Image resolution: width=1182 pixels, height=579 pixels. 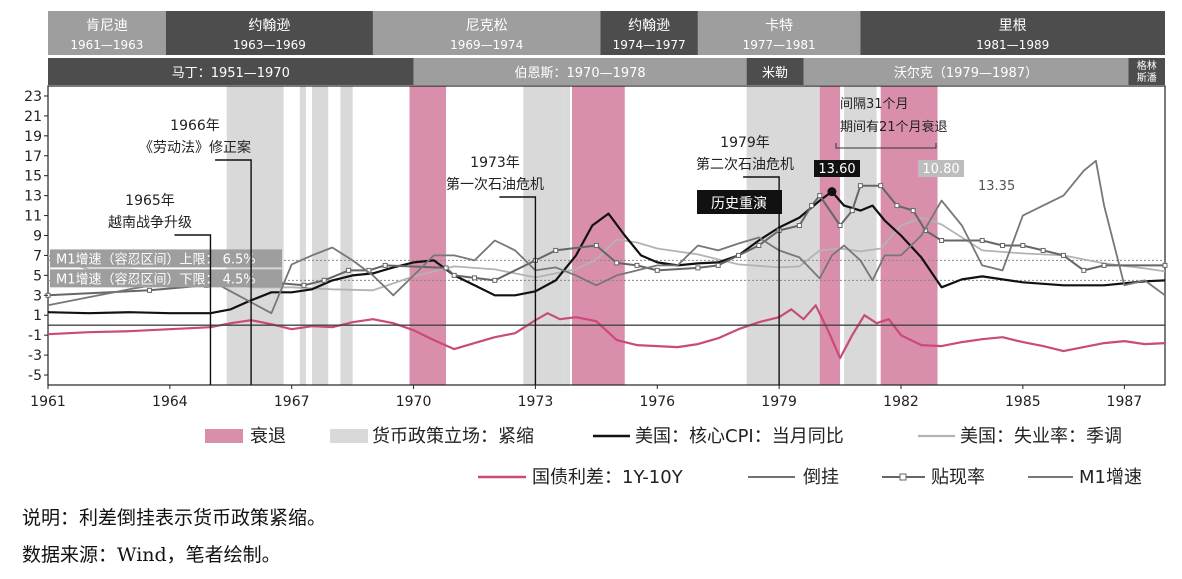 What do you see at coordinates (33, 177) in the screenshot?
I see `y-tick-label: 15` at bounding box center [33, 177].